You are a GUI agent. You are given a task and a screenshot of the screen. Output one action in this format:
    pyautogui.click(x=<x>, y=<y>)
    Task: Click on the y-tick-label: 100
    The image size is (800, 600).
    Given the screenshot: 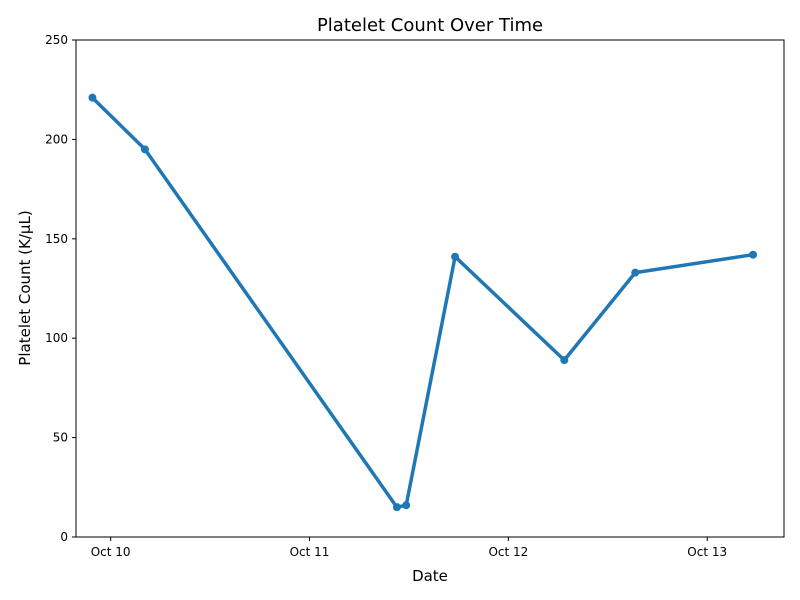 What is the action you would take?
    pyautogui.click(x=56, y=338)
    